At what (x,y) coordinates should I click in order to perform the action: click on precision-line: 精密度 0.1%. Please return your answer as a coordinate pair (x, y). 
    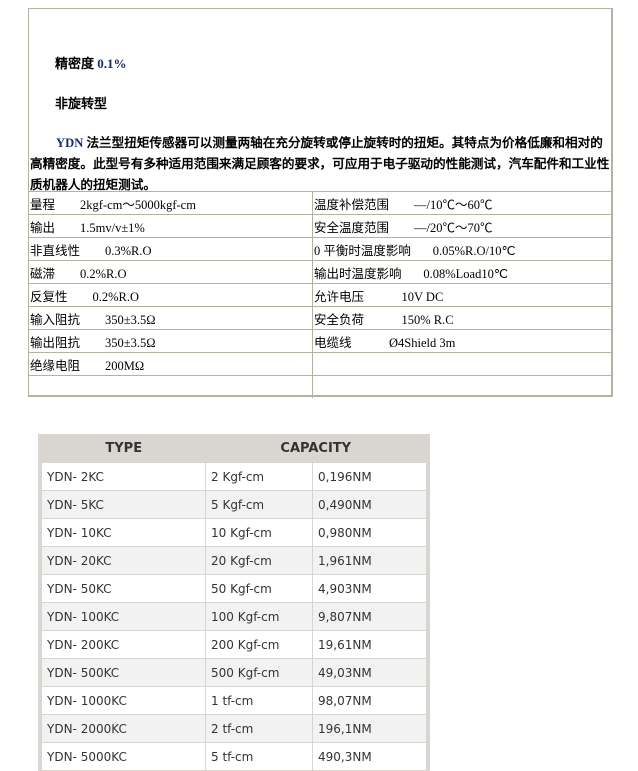
    Looking at the image, I should click on (91, 62).